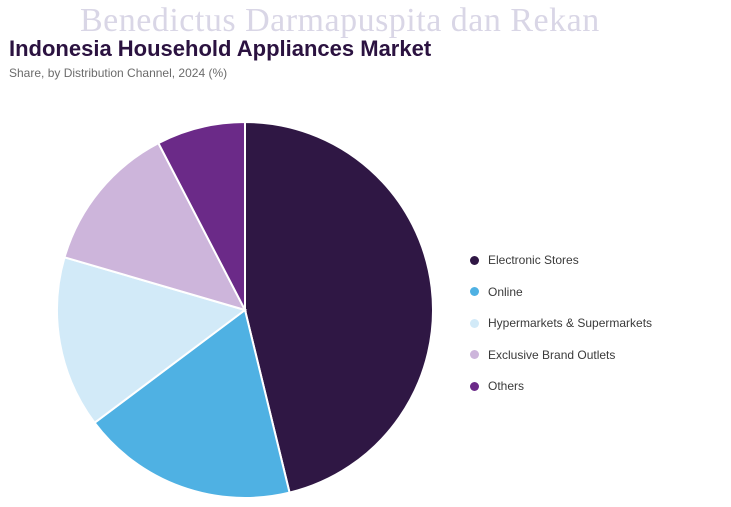 The width and height of the screenshot is (731, 507). Describe the element at coordinates (155, 226) in the screenshot. I see `pie-slice-exclusive-brand-outlets` at that location.